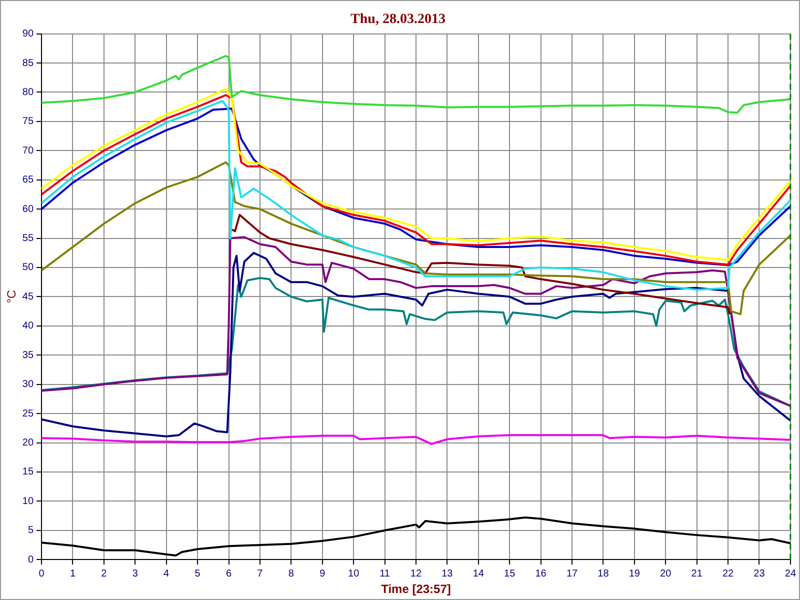 Image resolution: width=800 pixels, height=600 pixels. Describe the element at coordinates (28, 180) in the screenshot. I see `y-tick-label: 65` at that location.